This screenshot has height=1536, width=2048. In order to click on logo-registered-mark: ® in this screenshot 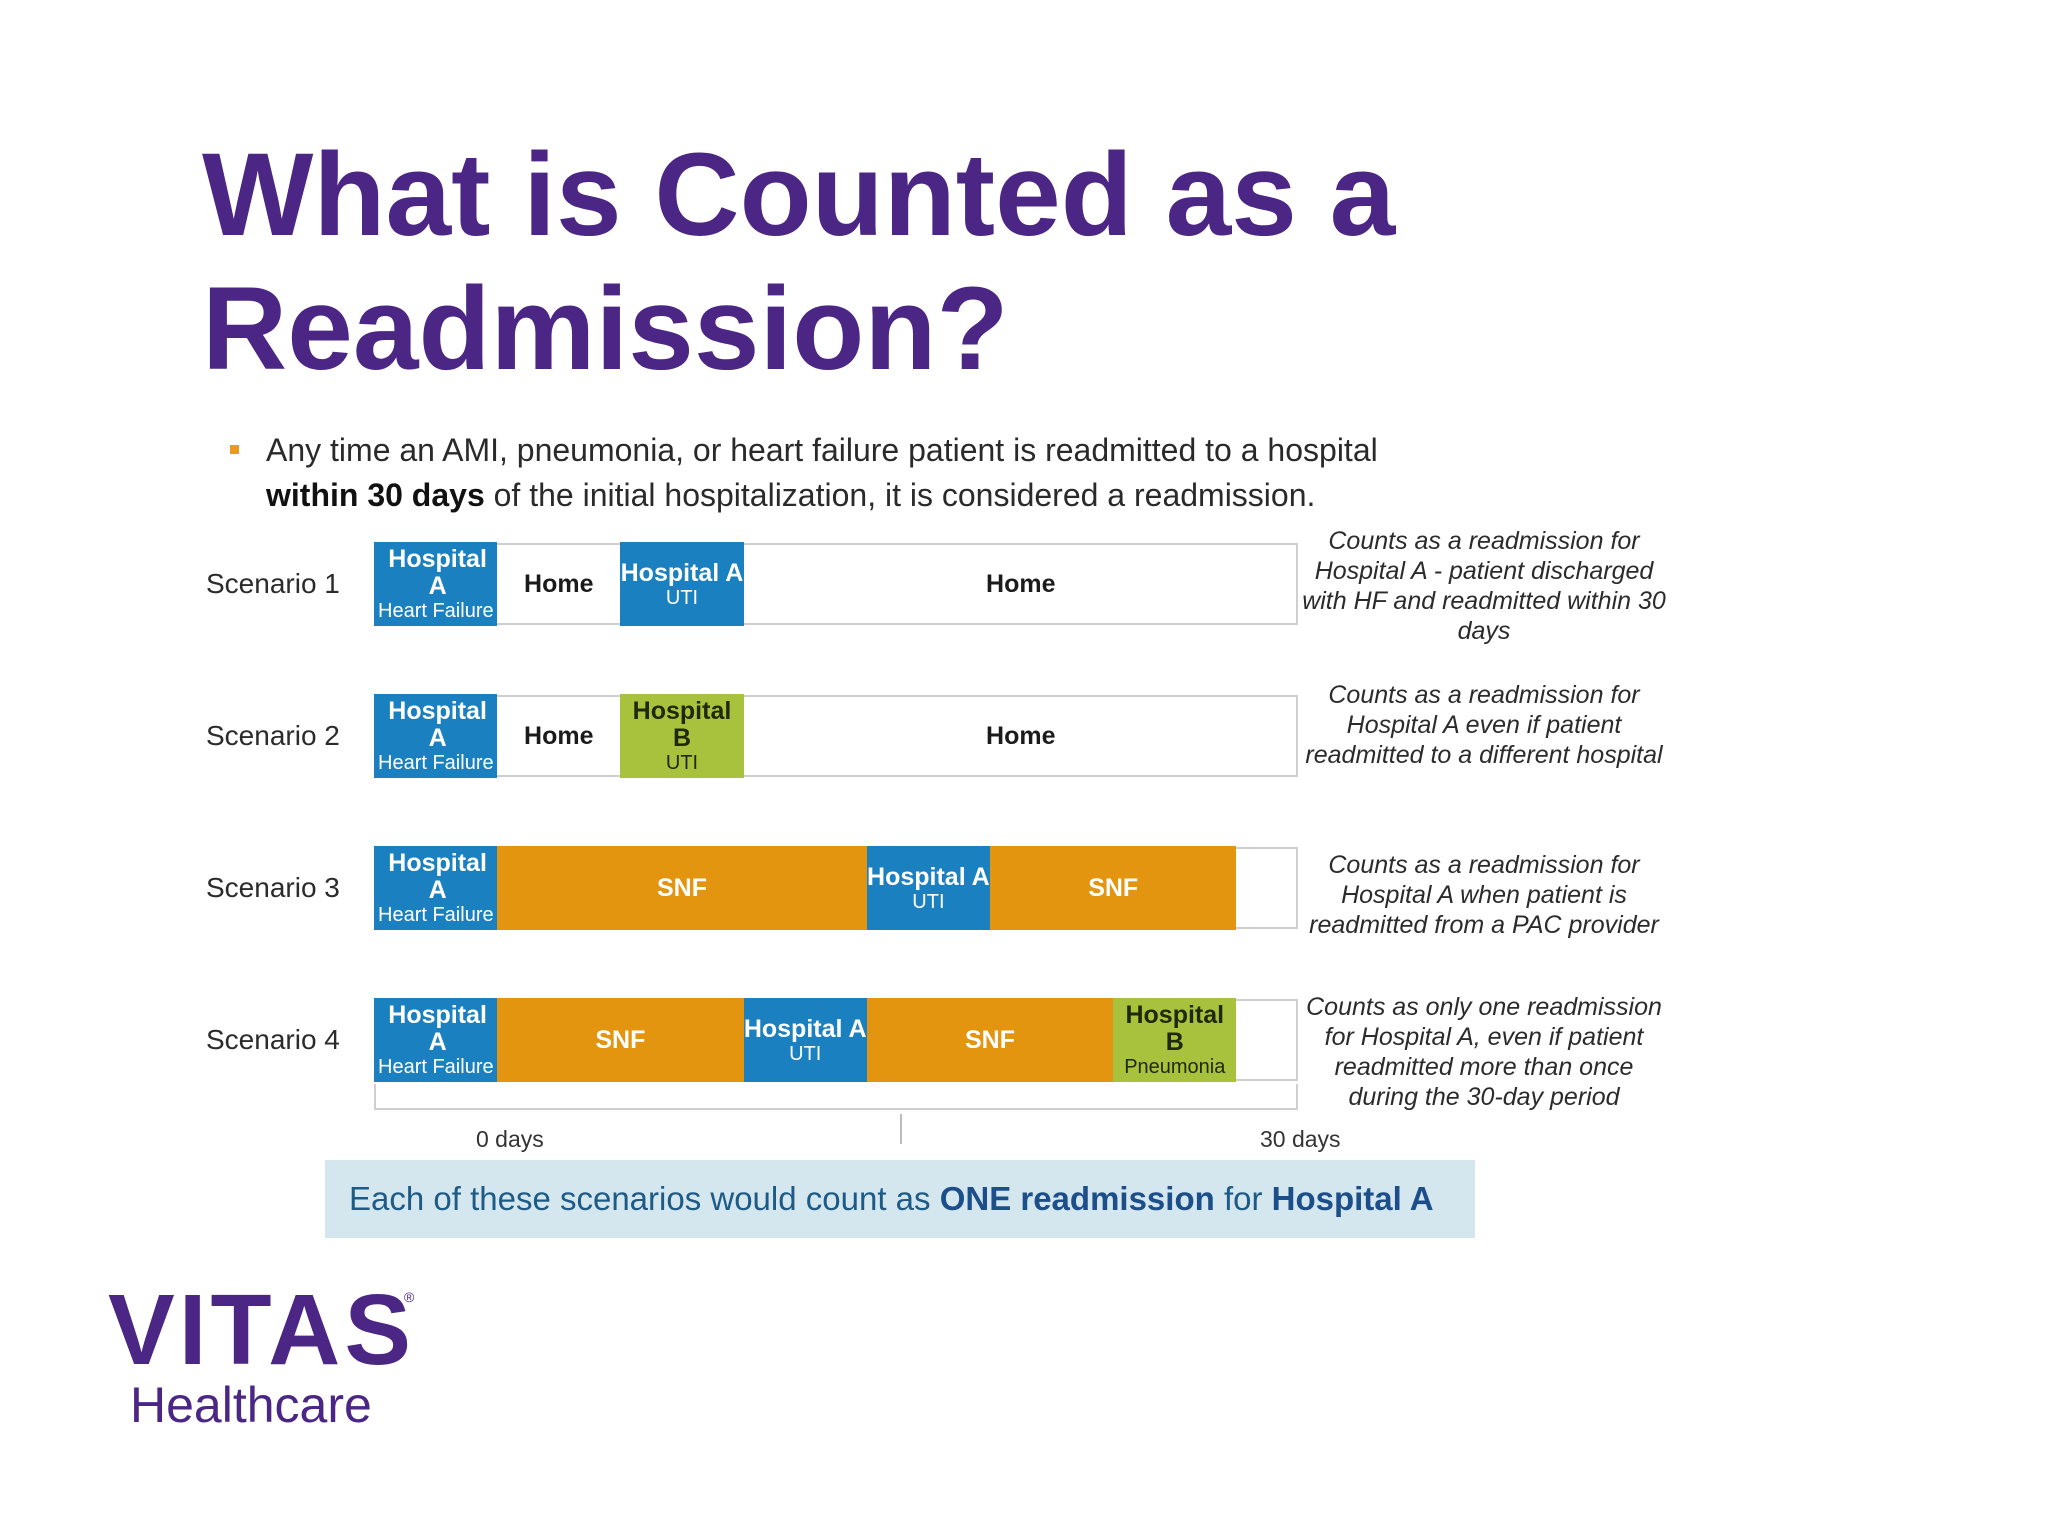, I will do `click(409, 1297)`.